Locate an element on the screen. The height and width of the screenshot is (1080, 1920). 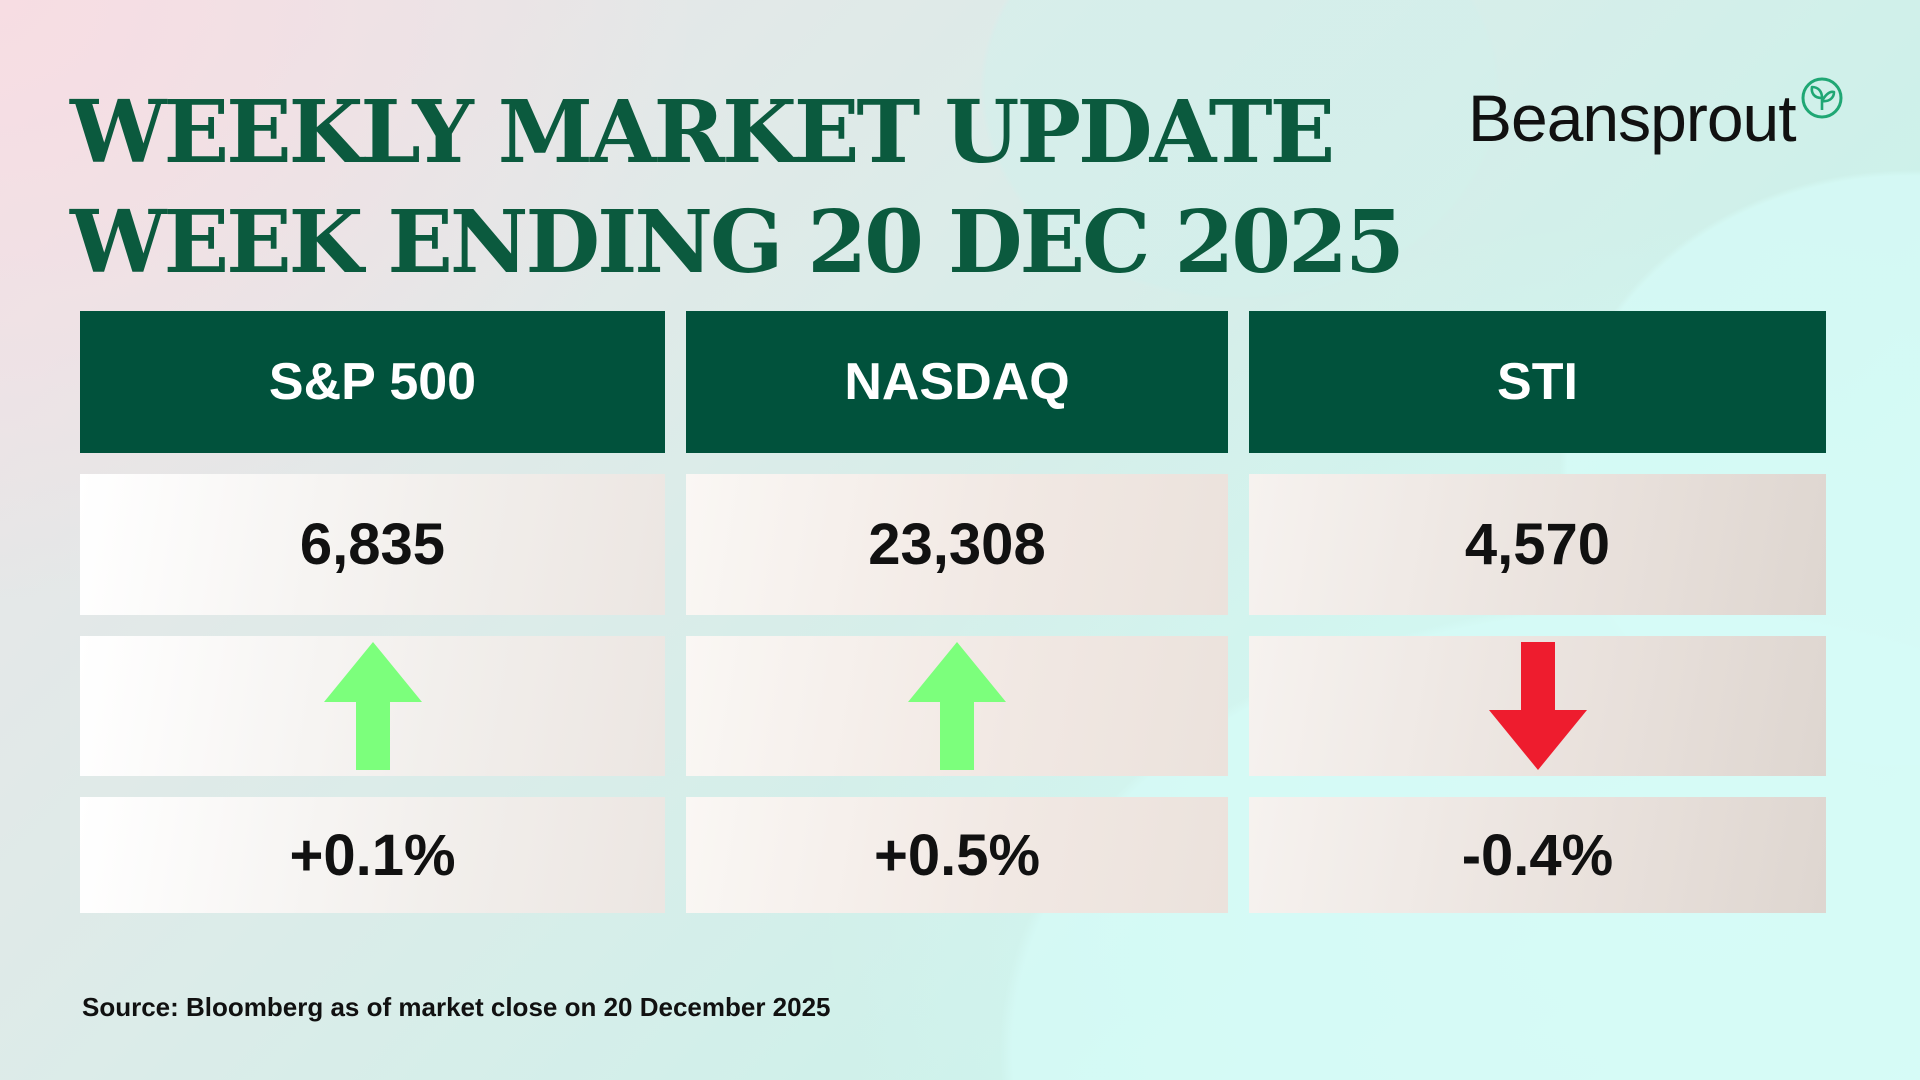
index-header-nasdaq: NASDAQ is located at coordinates (957, 382).